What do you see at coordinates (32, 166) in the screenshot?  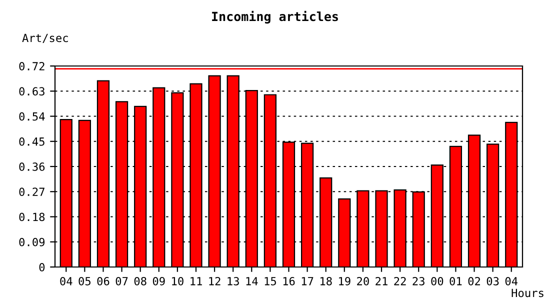 I see `y-tick-label: 0.36` at bounding box center [32, 166].